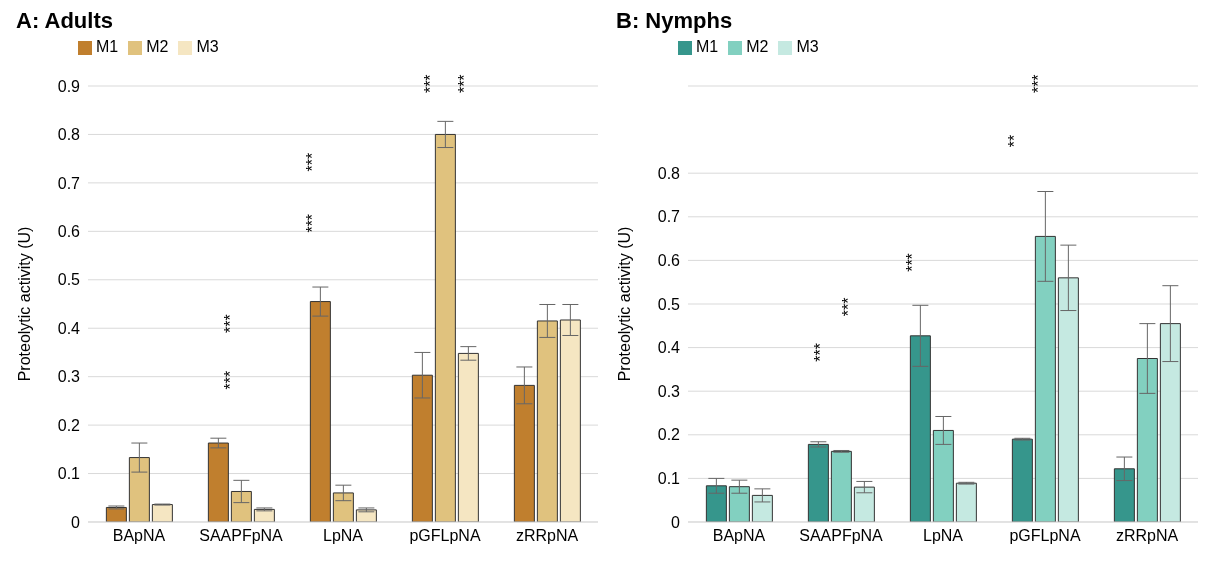 This screenshot has width=1221, height=583. Describe the element at coordinates (674, 21) in the screenshot. I see `chart-title: B: Nymphs` at that location.